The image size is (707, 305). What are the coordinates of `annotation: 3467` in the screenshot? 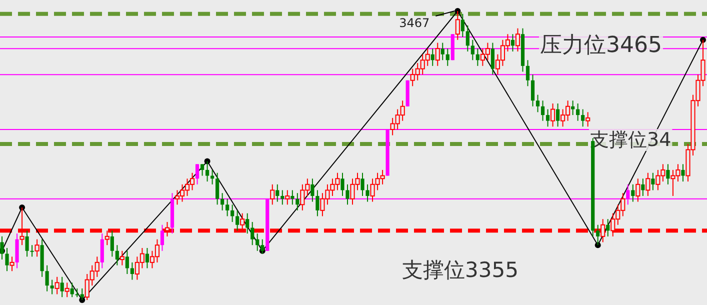 It's located at (414, 23).